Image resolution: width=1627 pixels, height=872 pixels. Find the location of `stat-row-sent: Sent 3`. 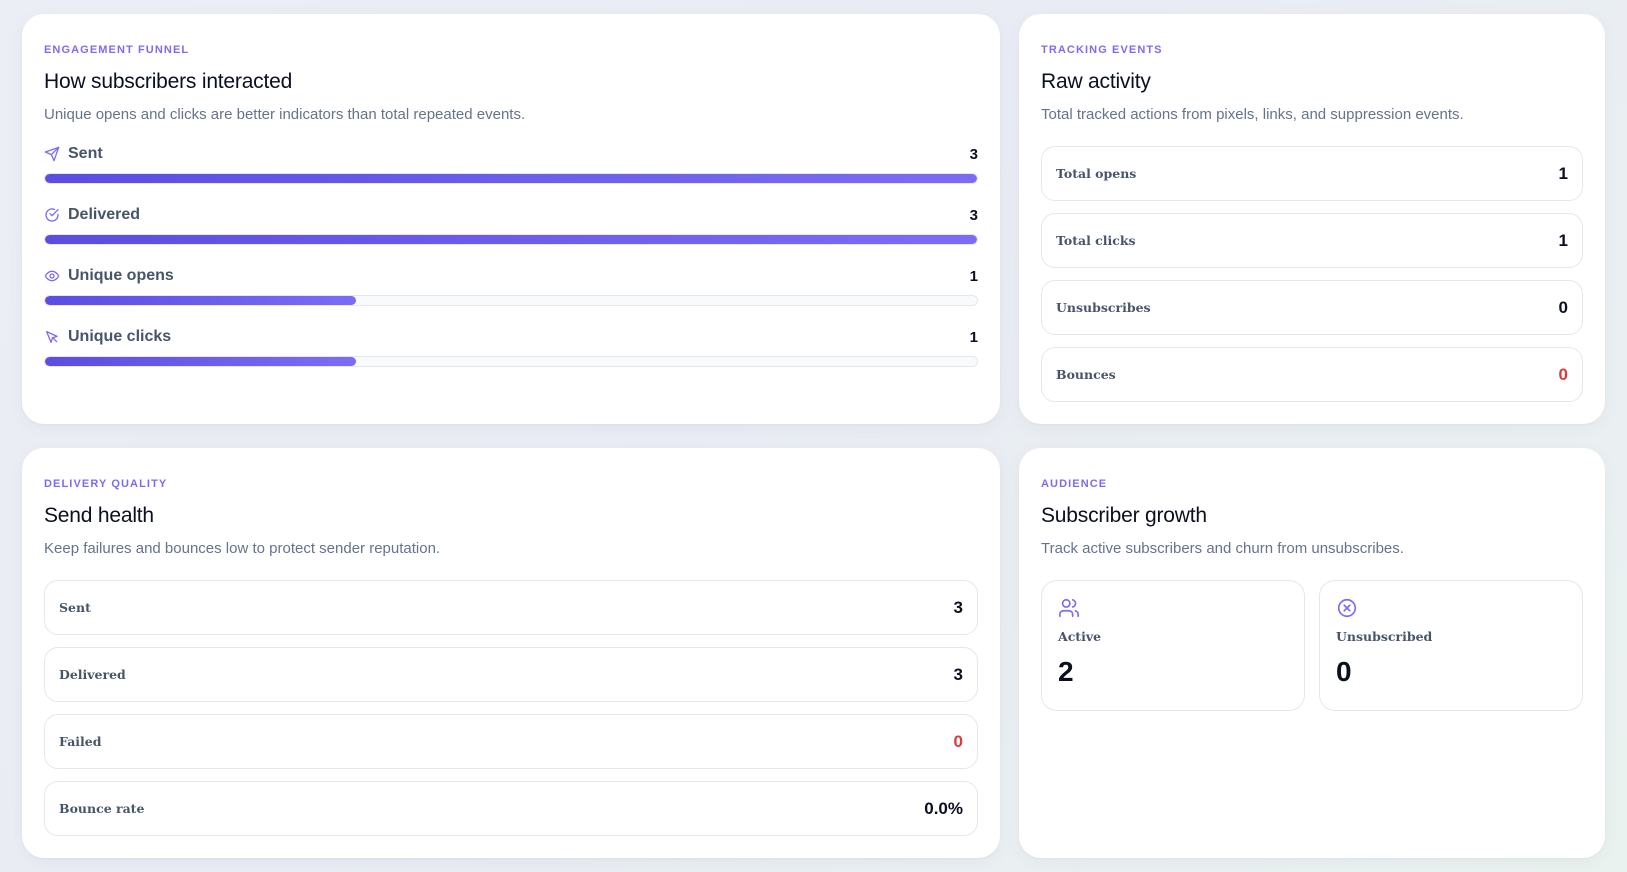

stat-row-sent: Sent 3 is located at coordinates (511, 607).